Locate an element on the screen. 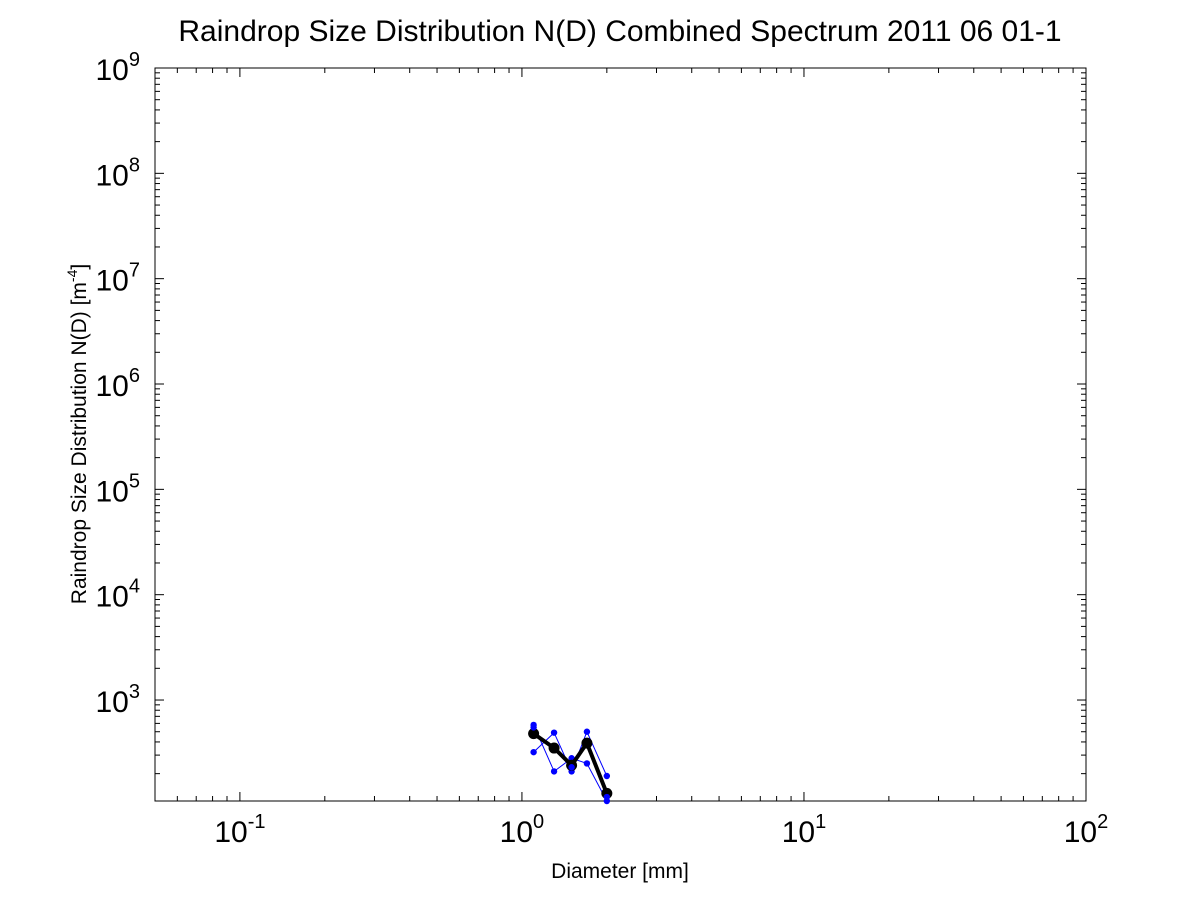  y-tick-label-exponent: 7 is located at coordinates (134, 271).